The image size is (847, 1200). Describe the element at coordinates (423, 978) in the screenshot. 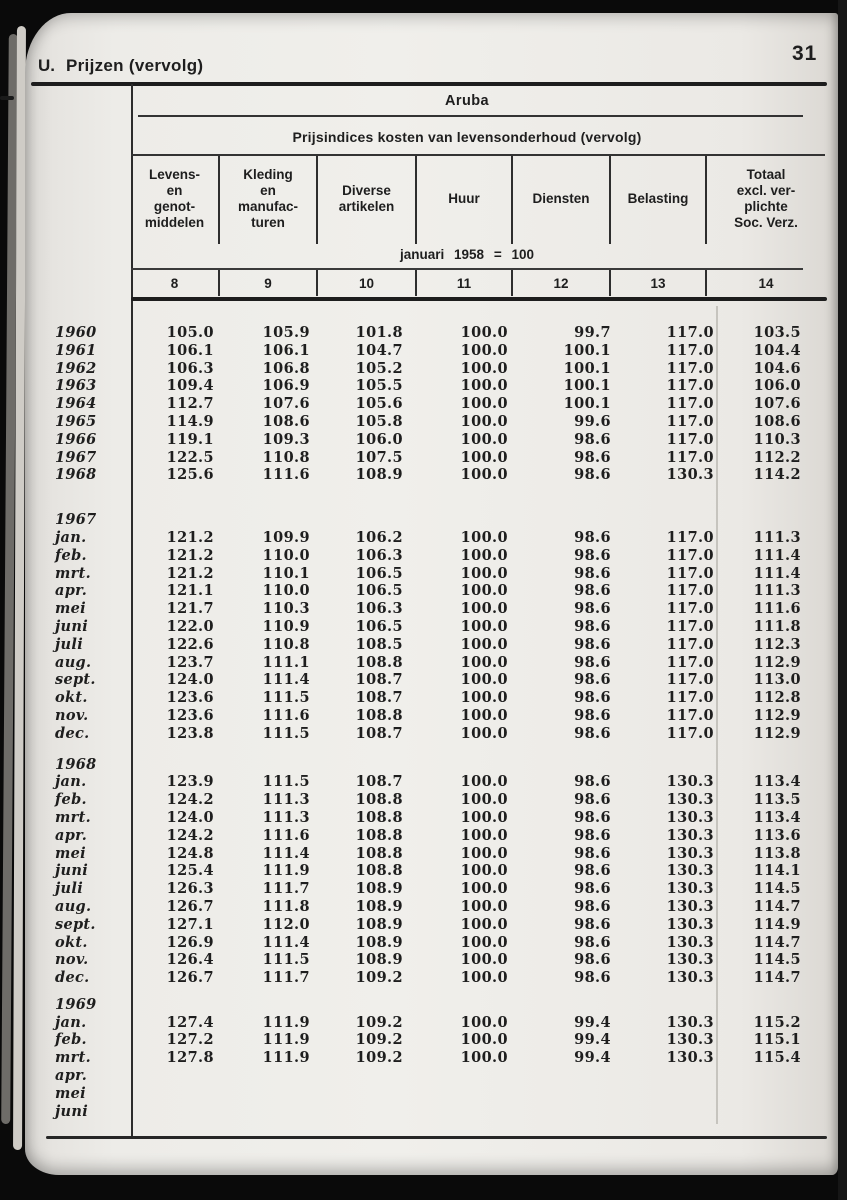

I see `table-row: dec. 126.7 111.7 109.2 100.0 98.6 130.3 114.7` at that location.